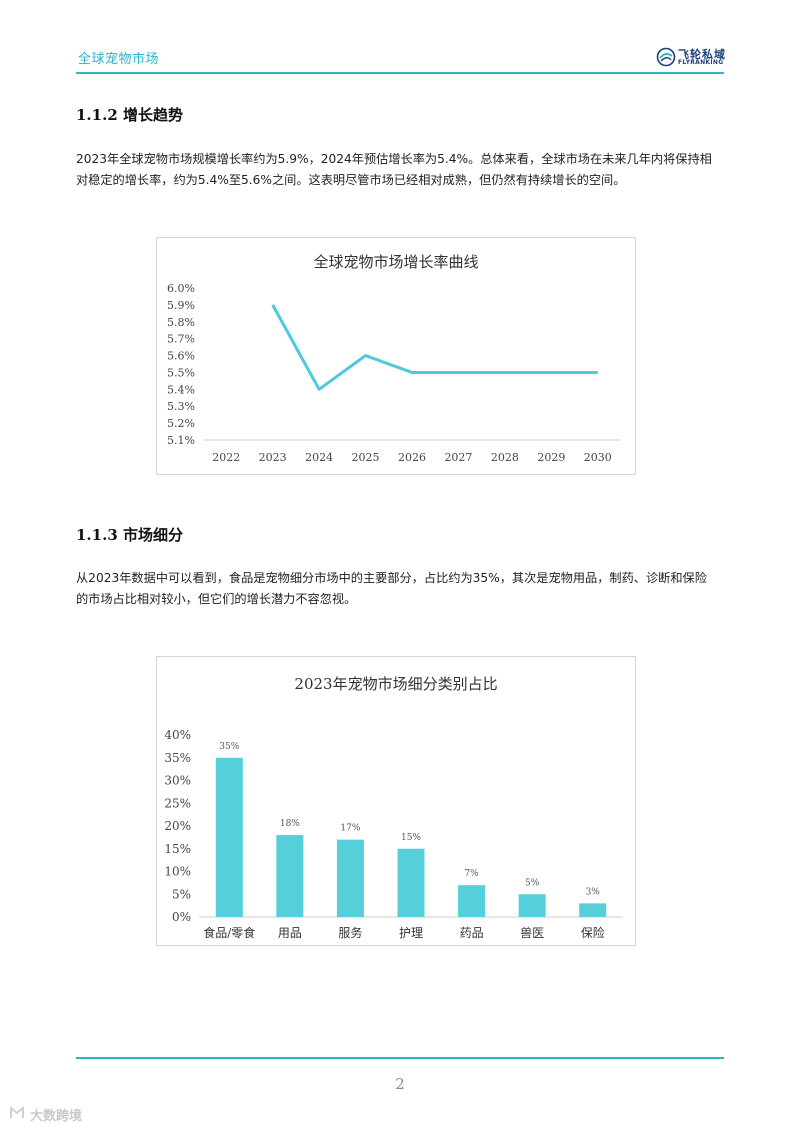 The image size is (800, 1131). What do you see at coordinates (177, 872) in the screenshot?
I see `y-tick-label: 10%` at bounding box center [177, 872].